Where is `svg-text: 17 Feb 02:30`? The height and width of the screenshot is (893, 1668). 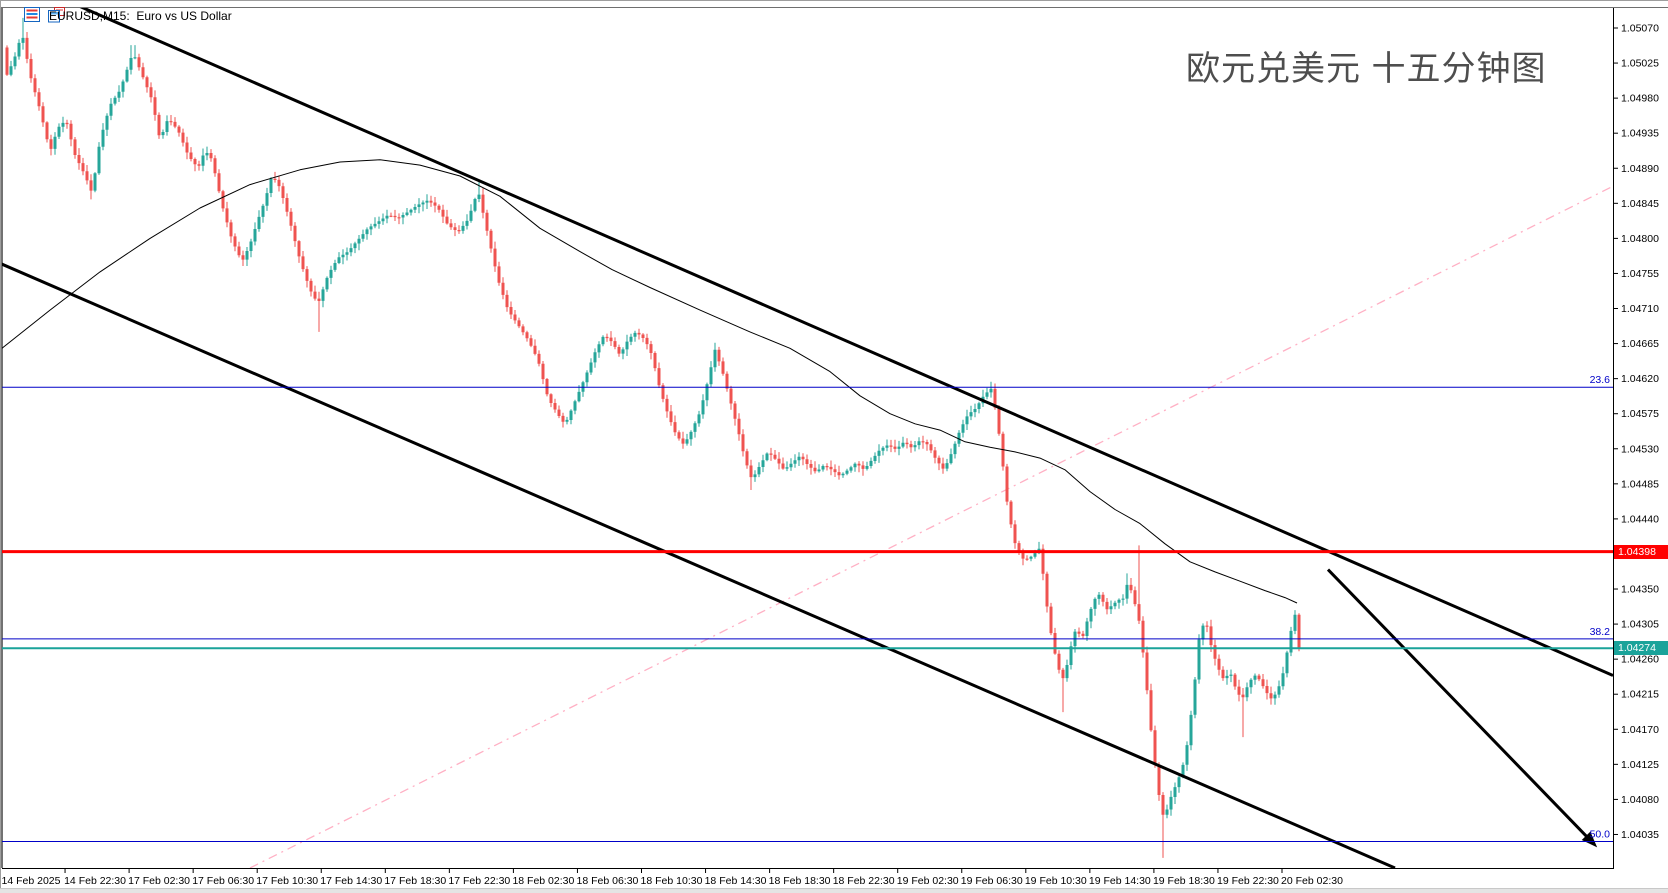 svg-text: 17 Feb 02:30 is located at coordinates (159, 881).